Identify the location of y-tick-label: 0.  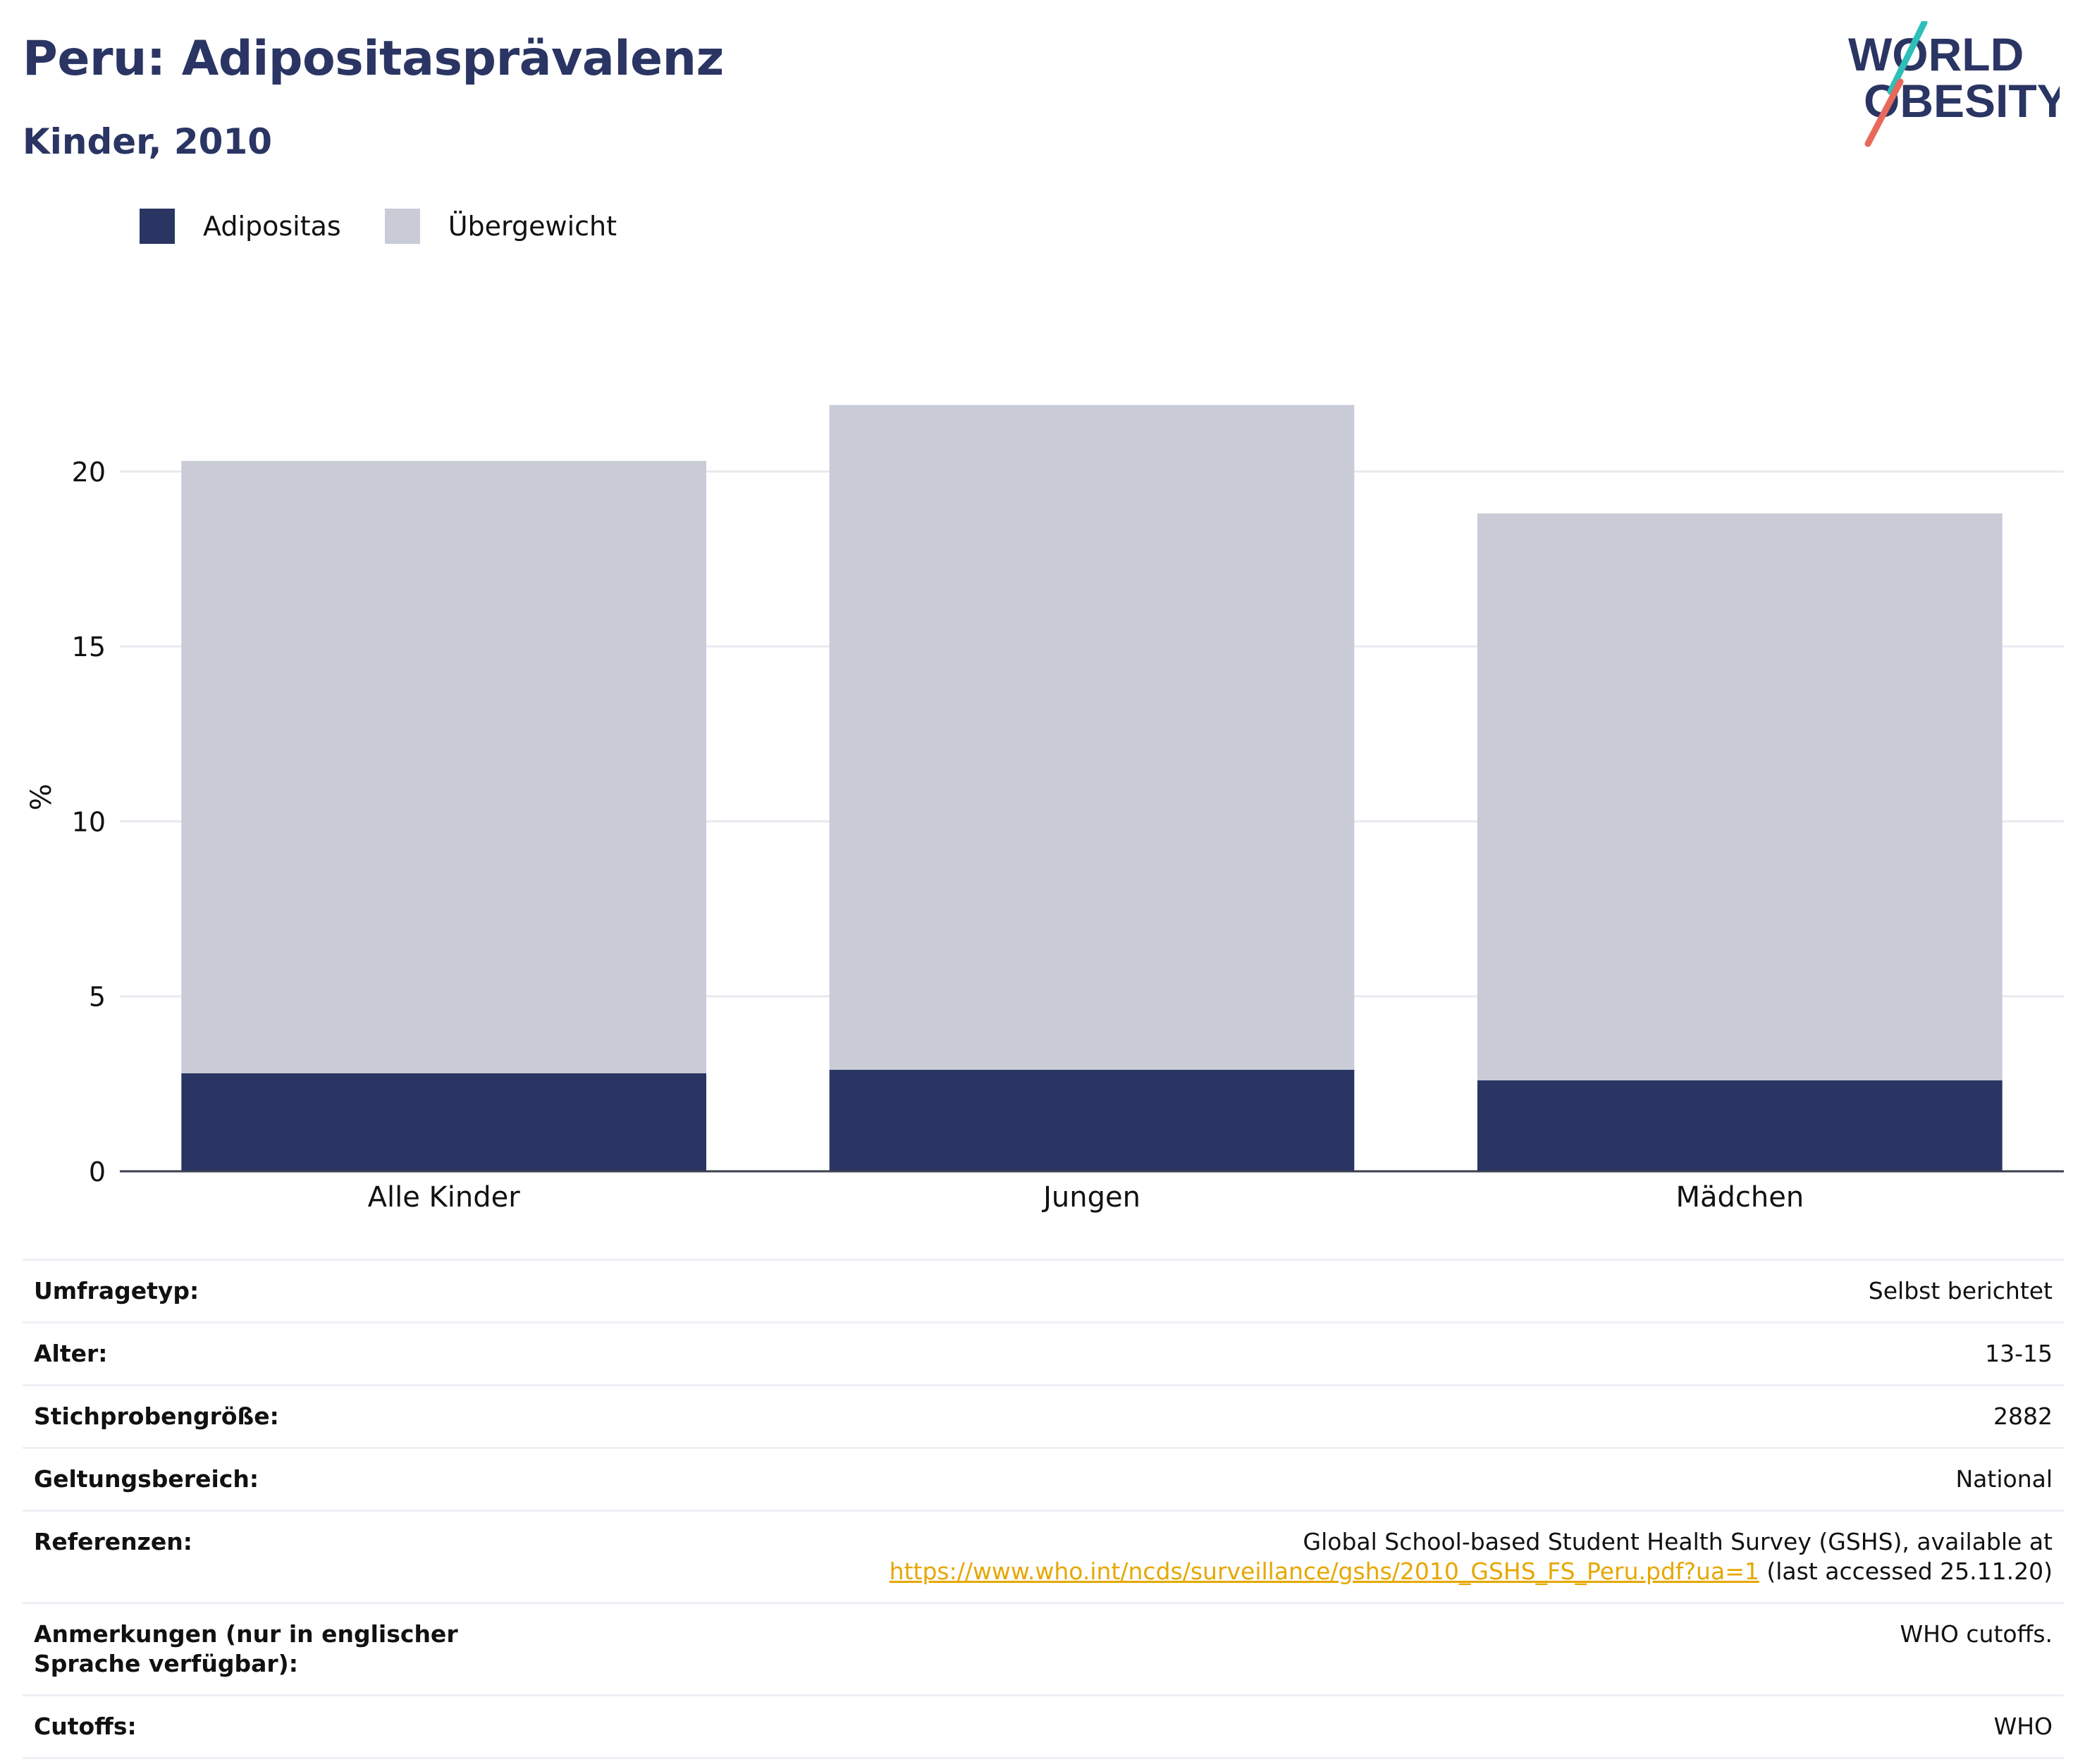
(97, 1172).